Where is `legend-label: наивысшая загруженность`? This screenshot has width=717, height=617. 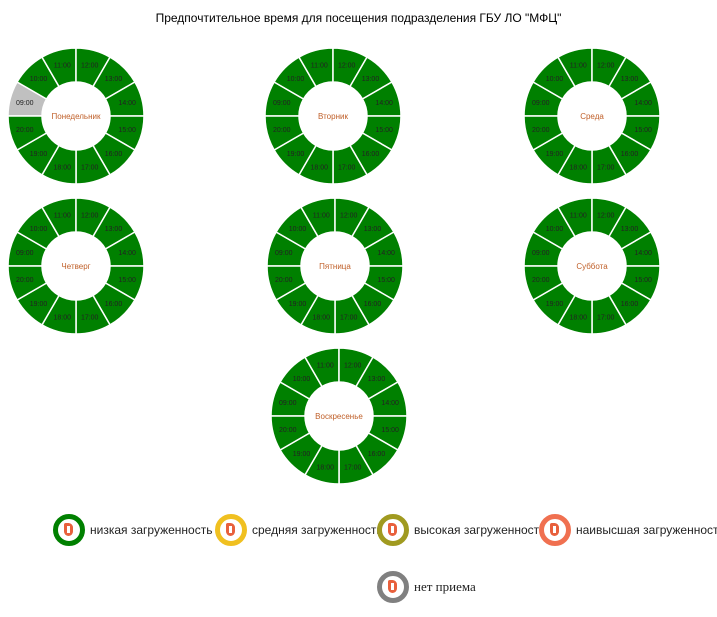
legend-label: наивысшая загруженность is located at coordinates (646, 530).